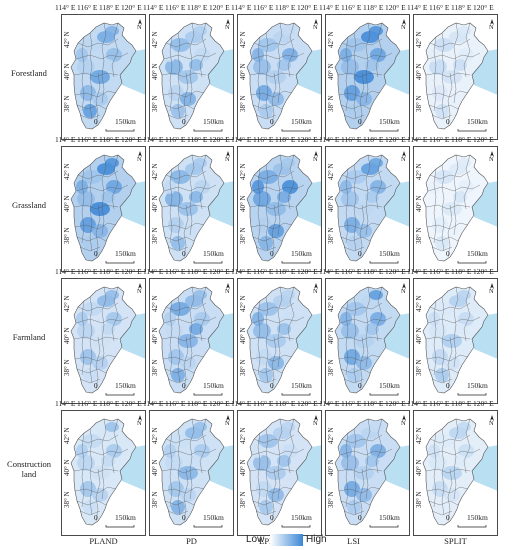  I want to click on row-label-line: Grassland, so click(29, 205).